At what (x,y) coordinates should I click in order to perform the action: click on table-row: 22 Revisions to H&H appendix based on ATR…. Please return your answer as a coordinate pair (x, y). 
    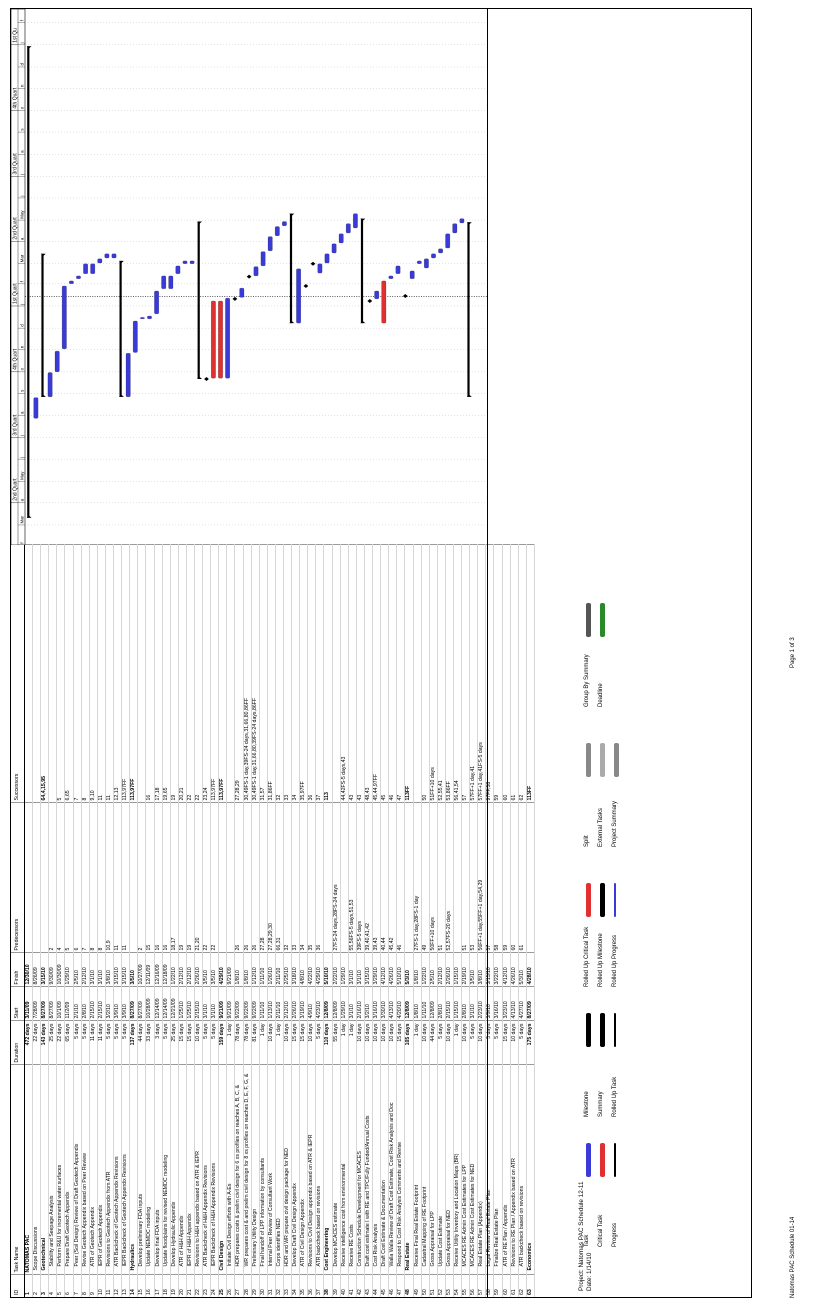
    Looking at the image, I should click on (198, 921).